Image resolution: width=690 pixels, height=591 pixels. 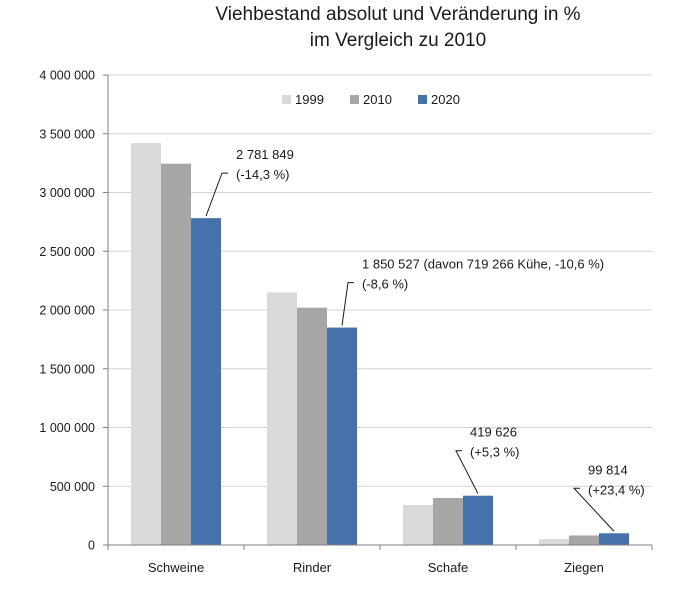 I want to click on y-tick-label: 500 000, so click(x=72, y=487).